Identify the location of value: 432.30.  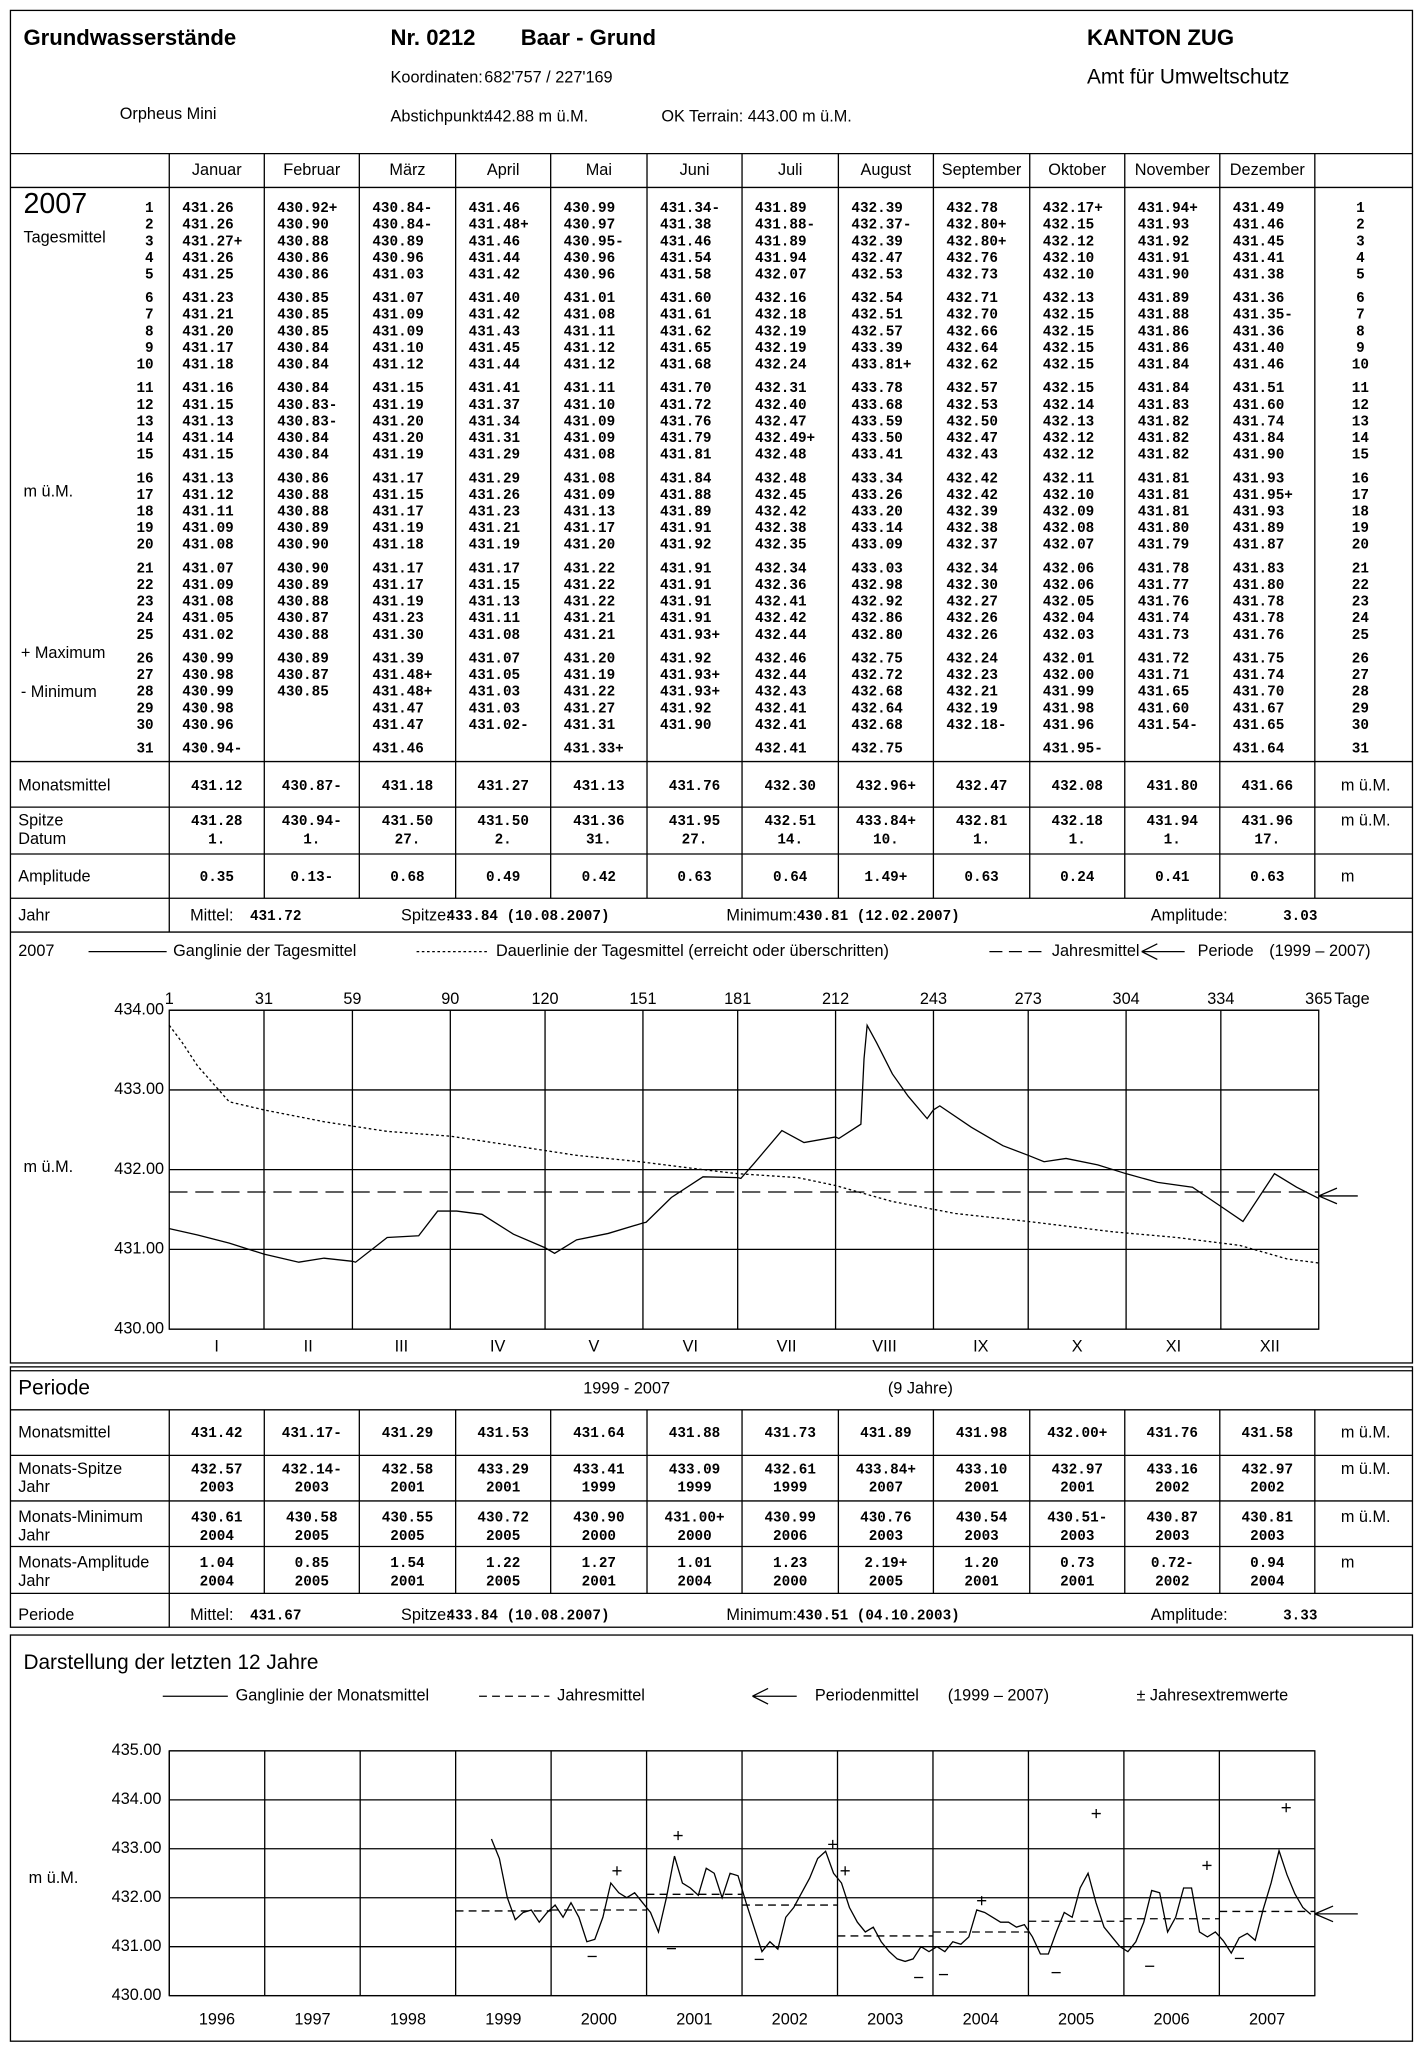
(789, 787).